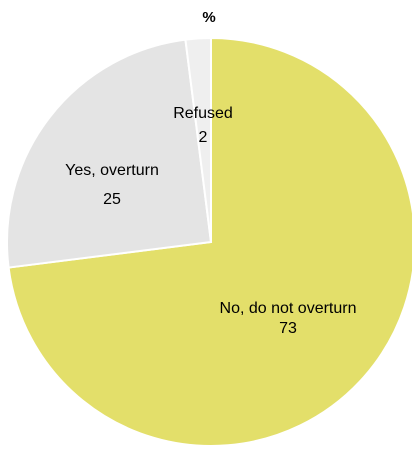 Image resolution: width=412 pixels, height=451 pixels. Describe the element at coordinates (288, 328) in the screenshot. I see `slice-value-label: 73` at that location.